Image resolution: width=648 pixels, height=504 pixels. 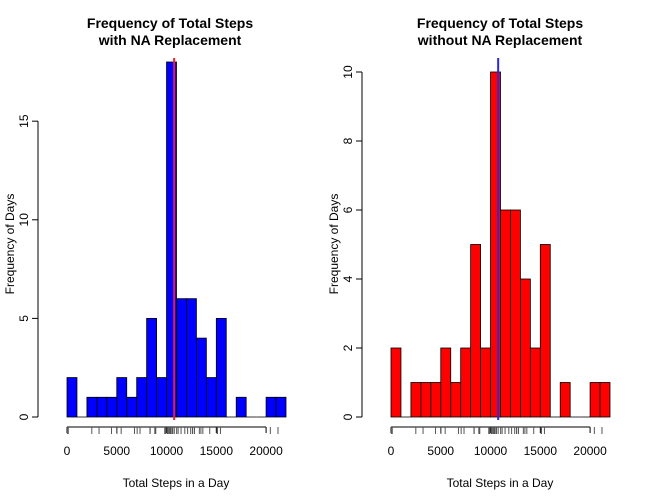 What do you see at coordinates (24, 121) in the screenshot?
I see `y-tick-label: 15` at bounding box center [24, 121].